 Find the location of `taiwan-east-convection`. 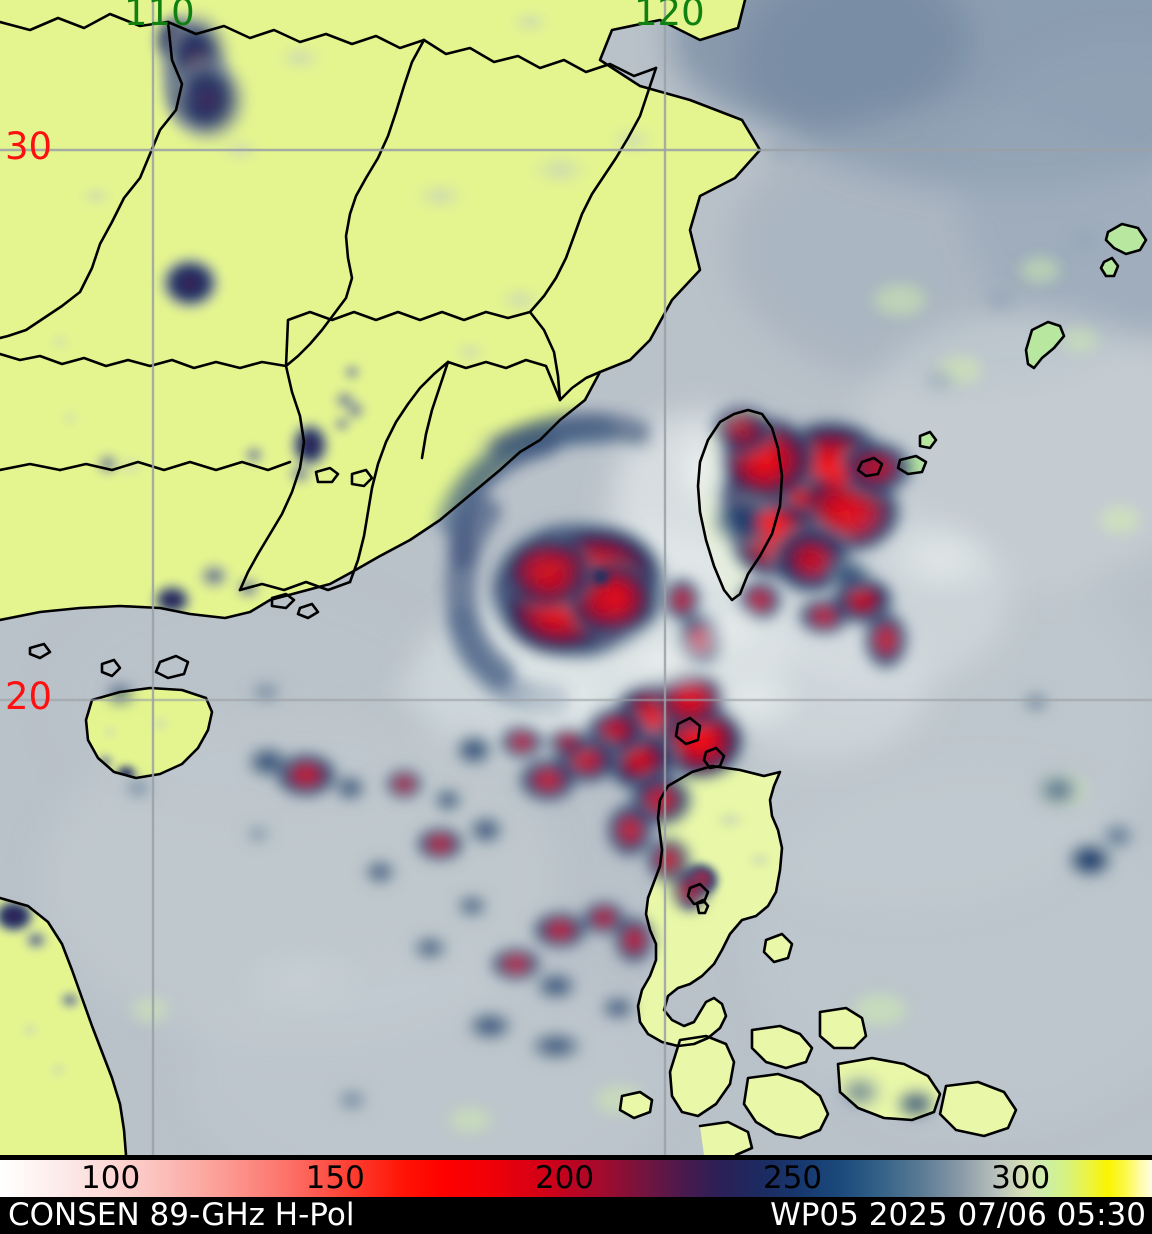

taiwan-east-convection is located at coordinates (812, 500).